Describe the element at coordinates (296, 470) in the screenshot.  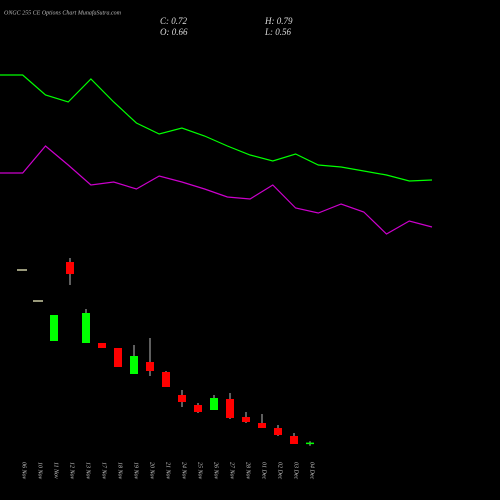
I see `x-tick-label: 03 Dec` at that location.